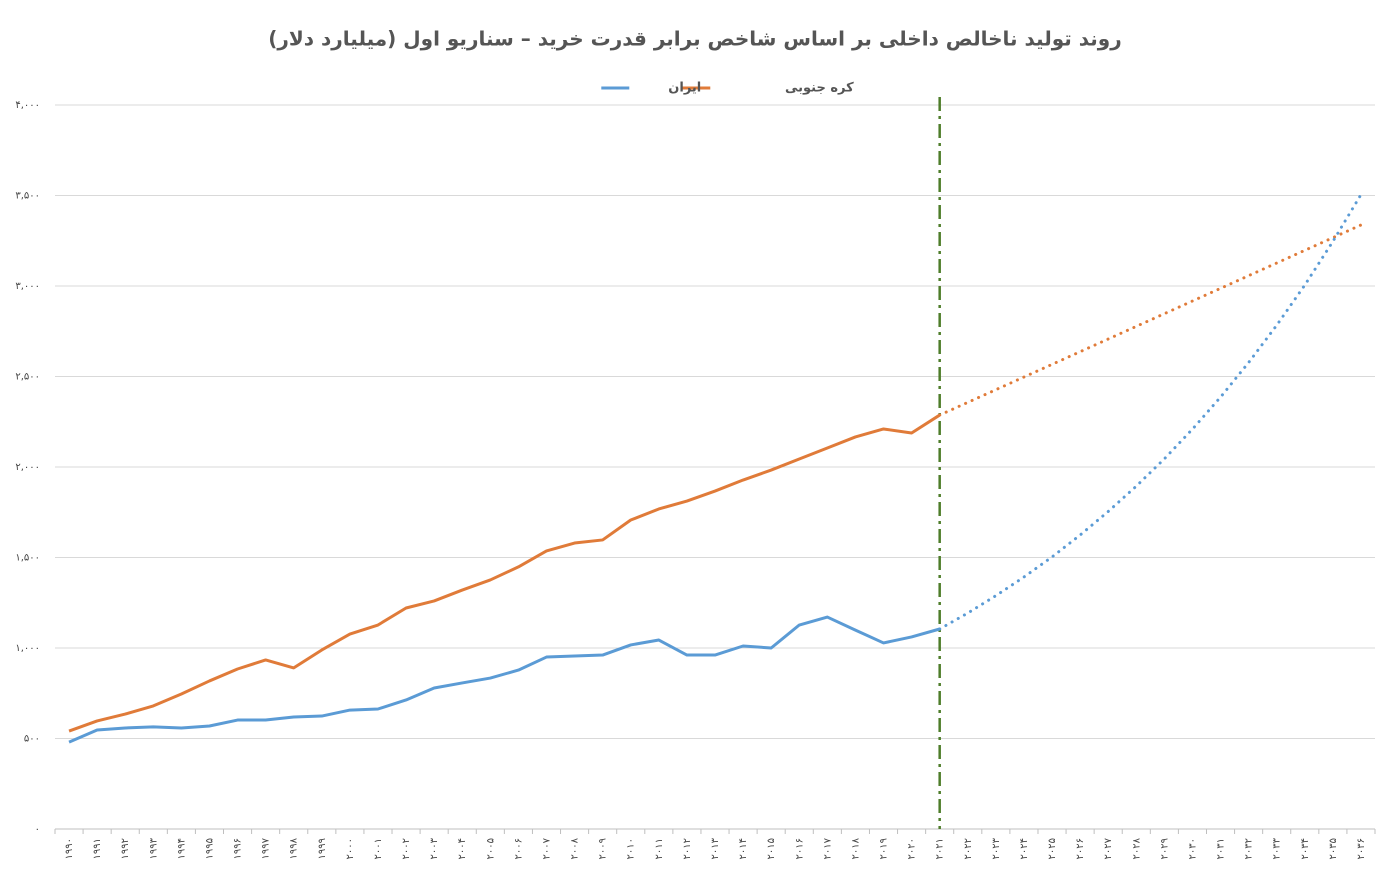  Describe the element at coordinates (322, 848) in the screenshot. I see `x-tick-label: ۱۹۹۹` at that location.